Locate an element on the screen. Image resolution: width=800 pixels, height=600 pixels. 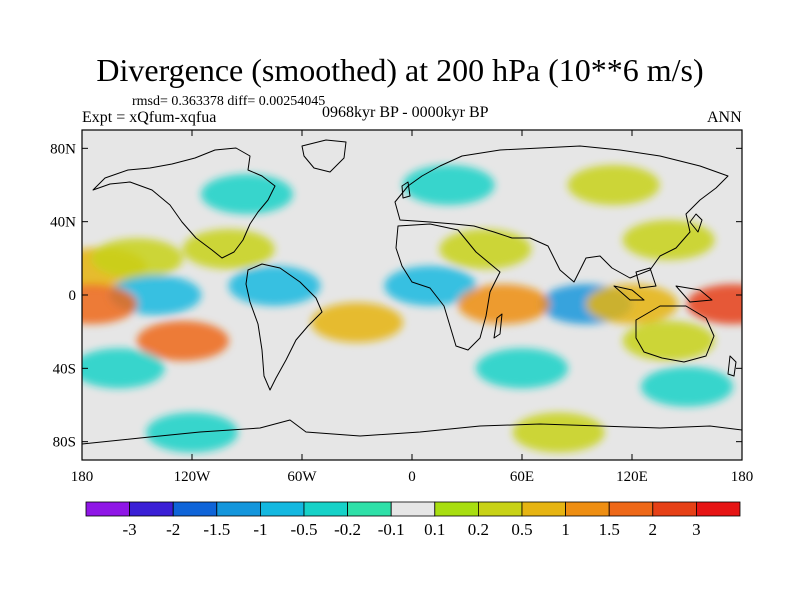
x-tick-label-4: 60E is located at coordinates (522, 477).